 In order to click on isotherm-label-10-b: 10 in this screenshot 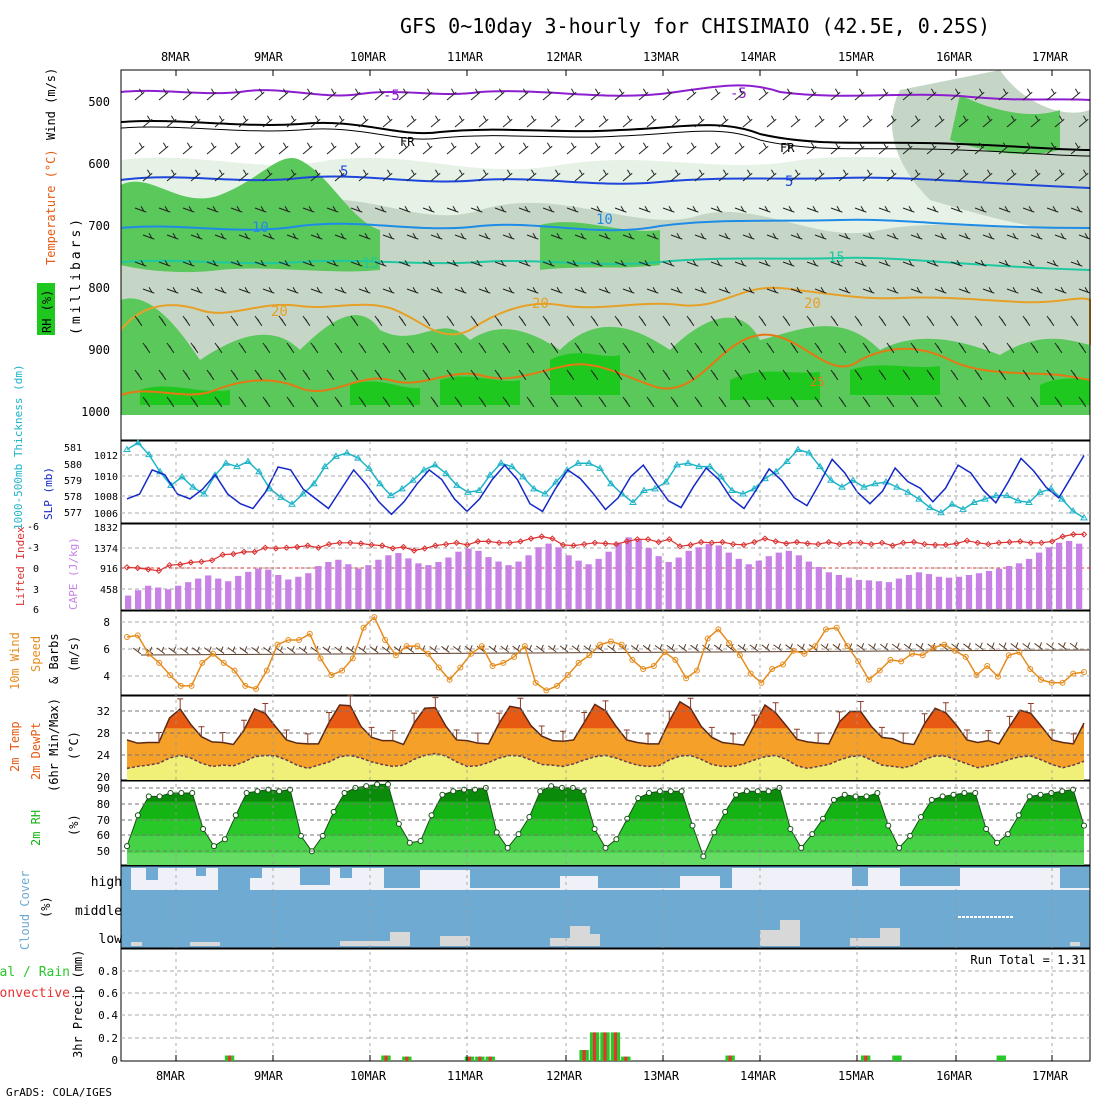, I will do `click(604, 220)`.